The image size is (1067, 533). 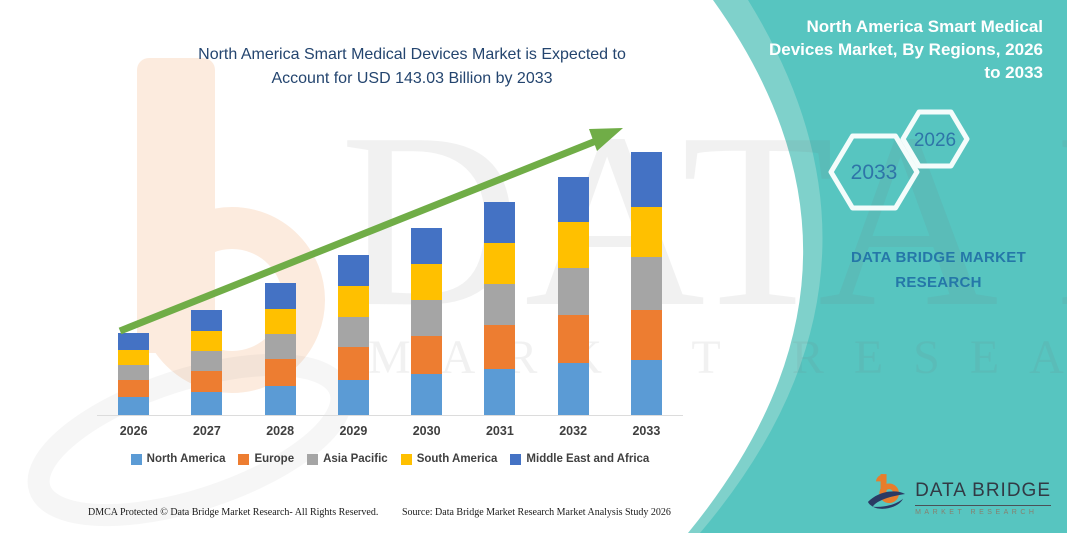 I want to click on legend-item-europe: Europe, so click(x=266, y=459).